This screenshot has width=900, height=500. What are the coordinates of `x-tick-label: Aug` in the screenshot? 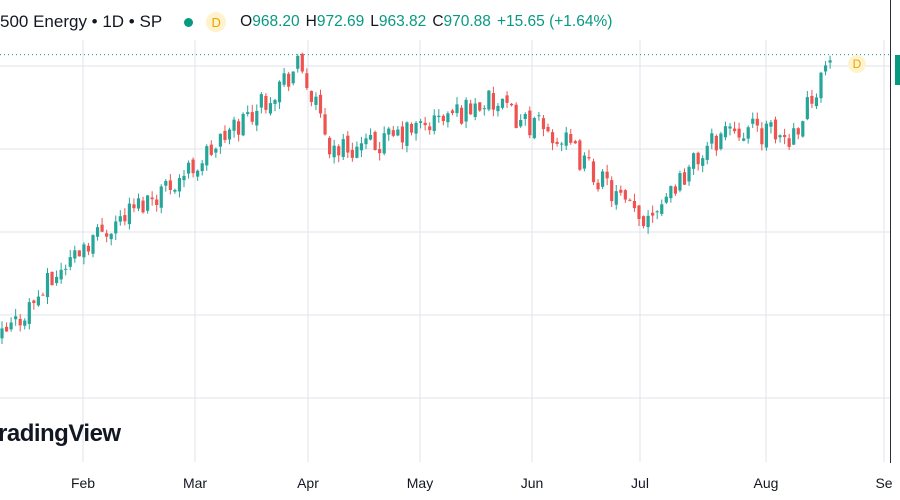 It's located at (766, 483).